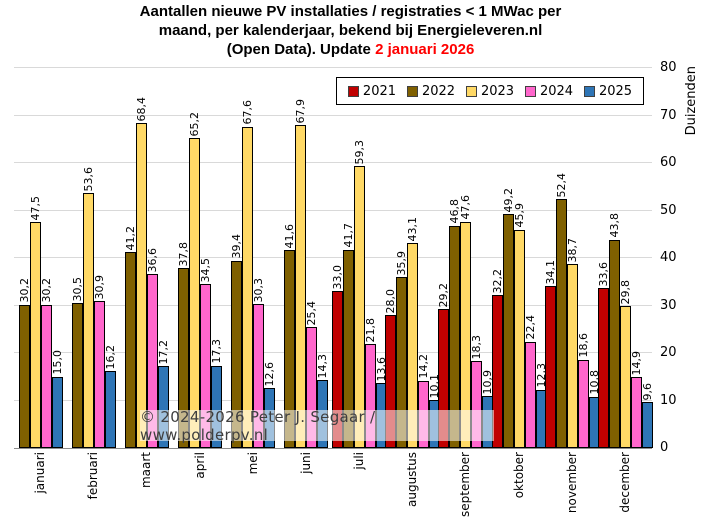  I want to click on x-label-oktober: oktober, so click(518, 475).